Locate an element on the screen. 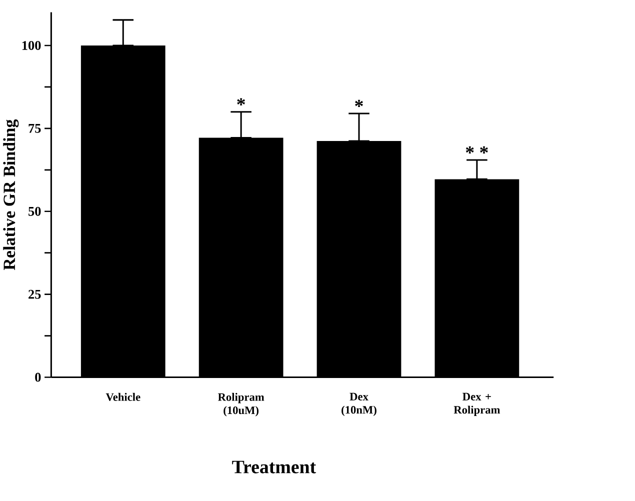 This screenshot has width=635, height=501. y-tick-label: 0 is located at coordinates (38, 377).